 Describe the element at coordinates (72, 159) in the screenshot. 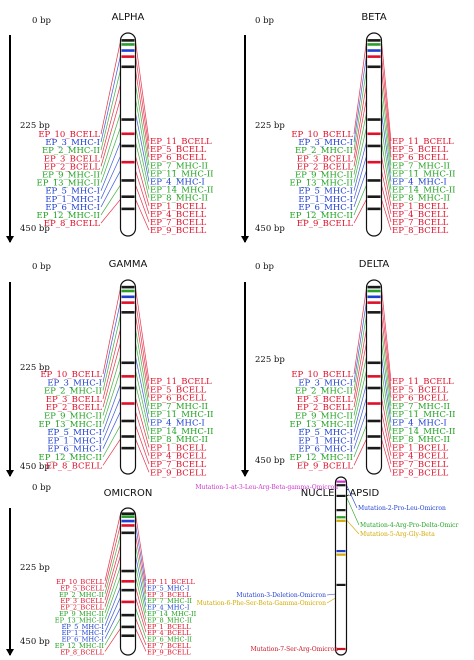

I see `left-epitope-label: EP_3_BCELL` at that location.